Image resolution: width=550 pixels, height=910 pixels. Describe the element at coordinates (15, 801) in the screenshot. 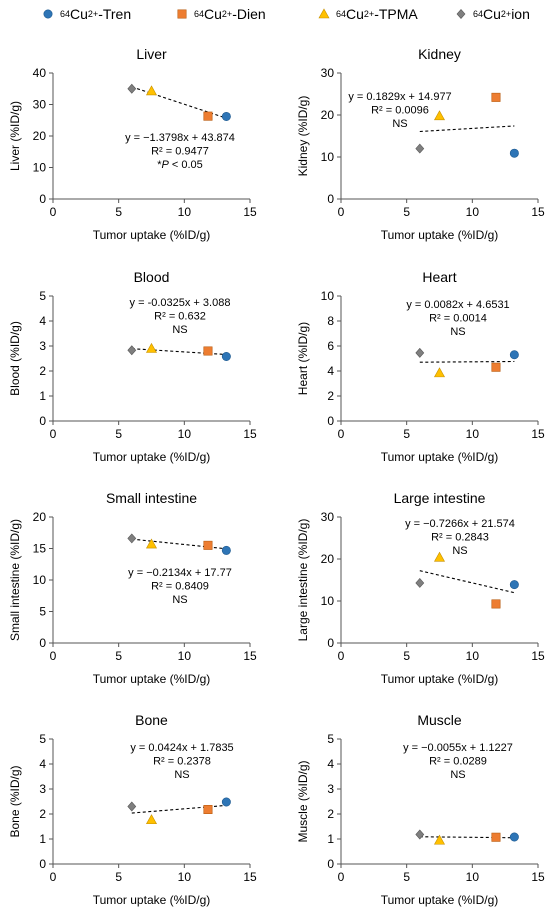

I see `y-axis-label: Bone (%ID/g)` at that location.